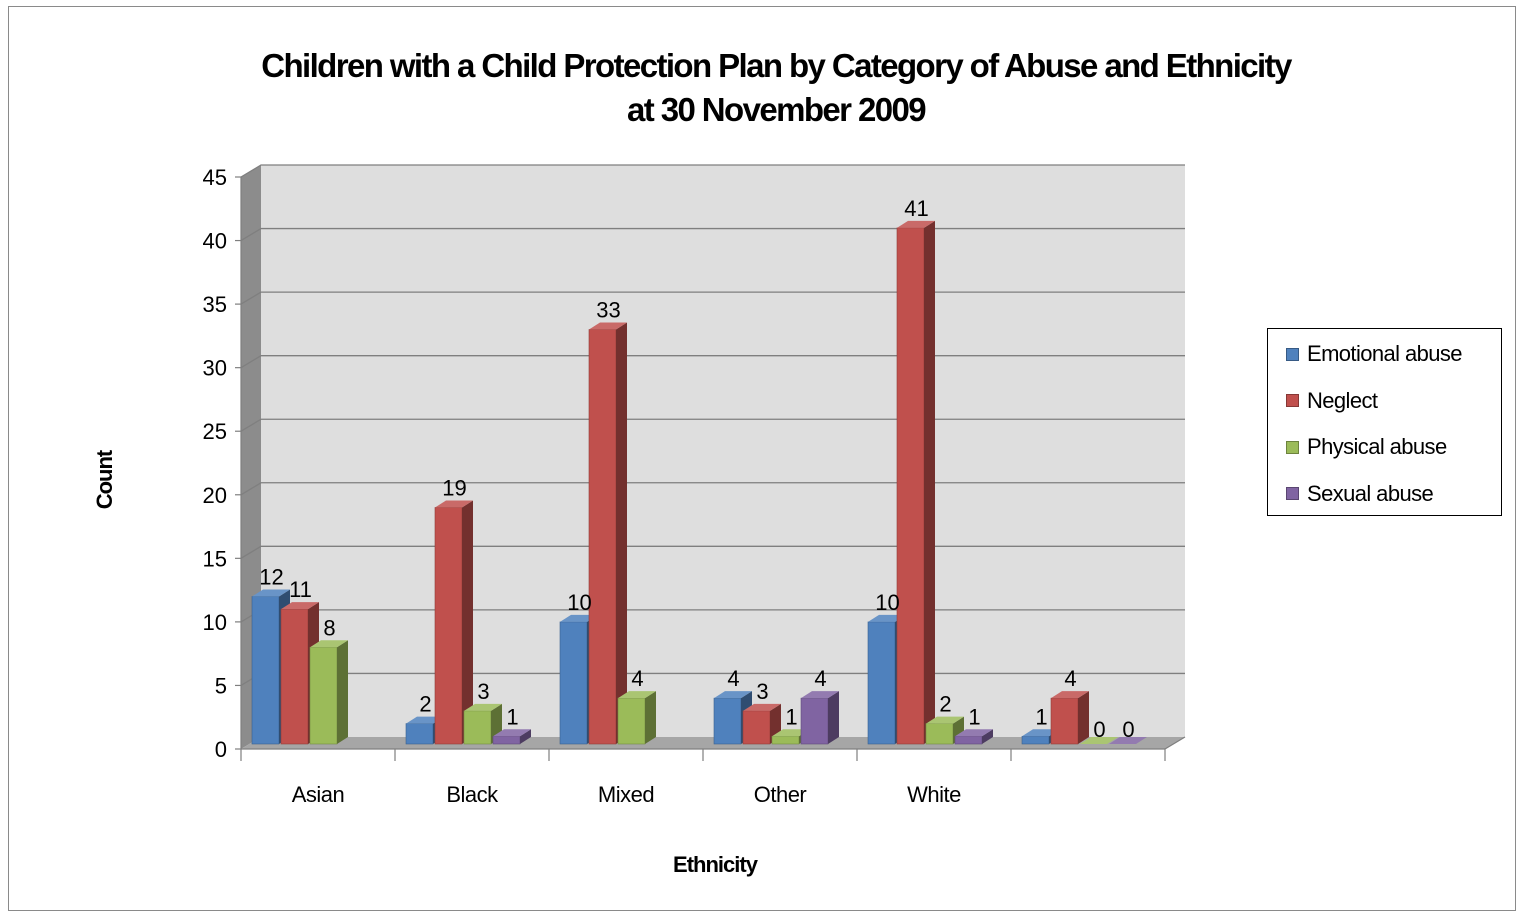 Image resolution: width=1520 pixels, height=917 pixels. I want to click on y-tick-label: 30, so click(215, 368).